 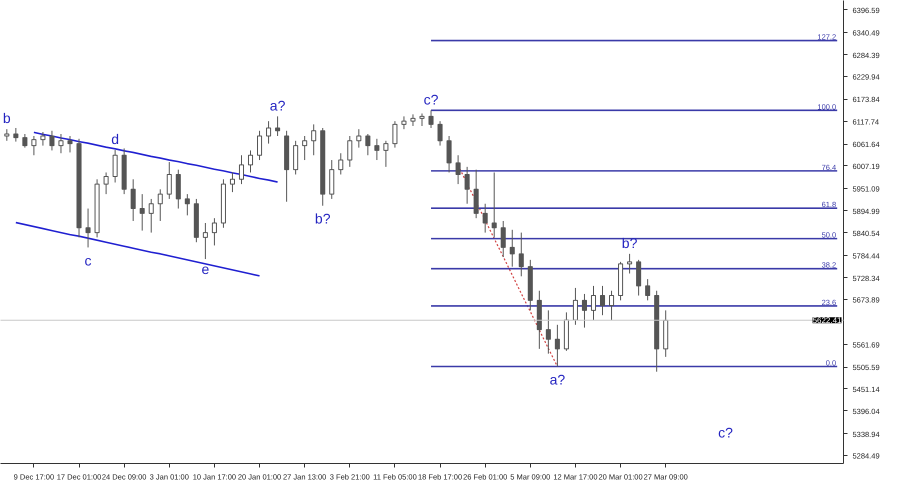 I want to click on annotation: d, so click(x=115, y=139).